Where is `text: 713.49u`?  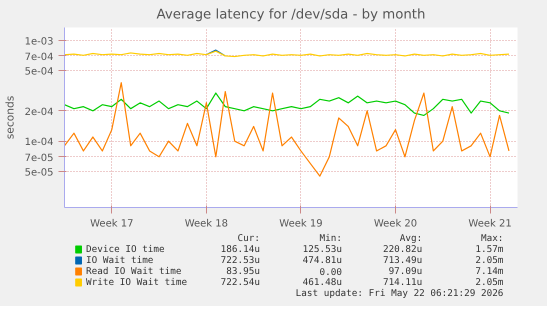
text: 713.49u is located at coordinates (402, 260).